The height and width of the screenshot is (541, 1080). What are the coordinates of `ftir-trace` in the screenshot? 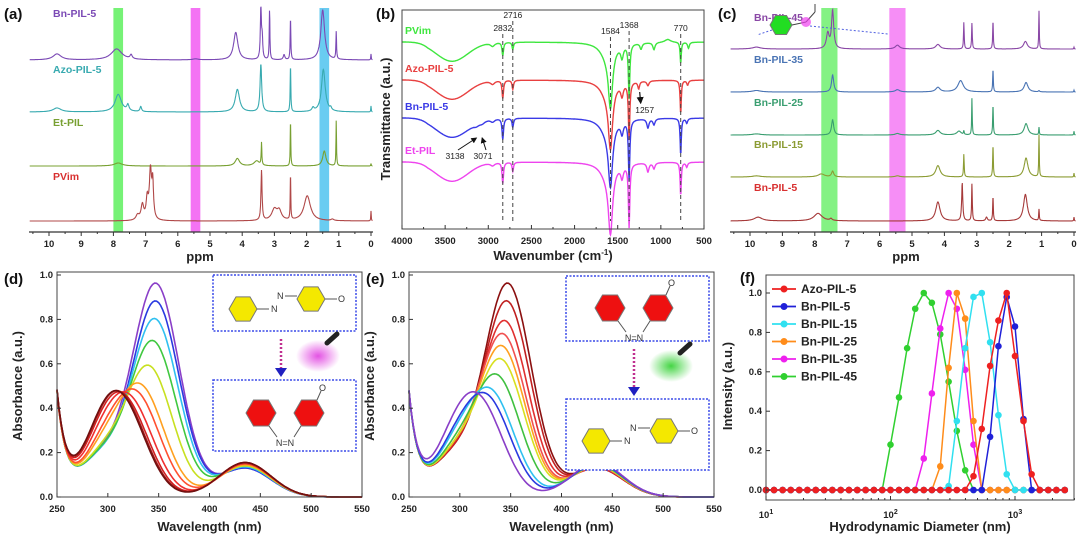 It's located at (553, 199).